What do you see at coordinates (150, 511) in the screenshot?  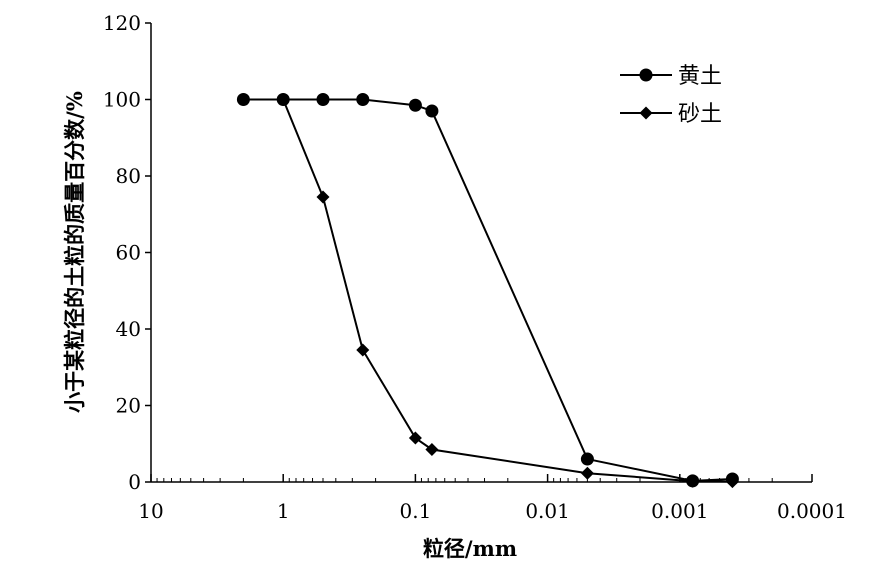 I see `x-tick-label: 10` at bounding box center [150, 511].